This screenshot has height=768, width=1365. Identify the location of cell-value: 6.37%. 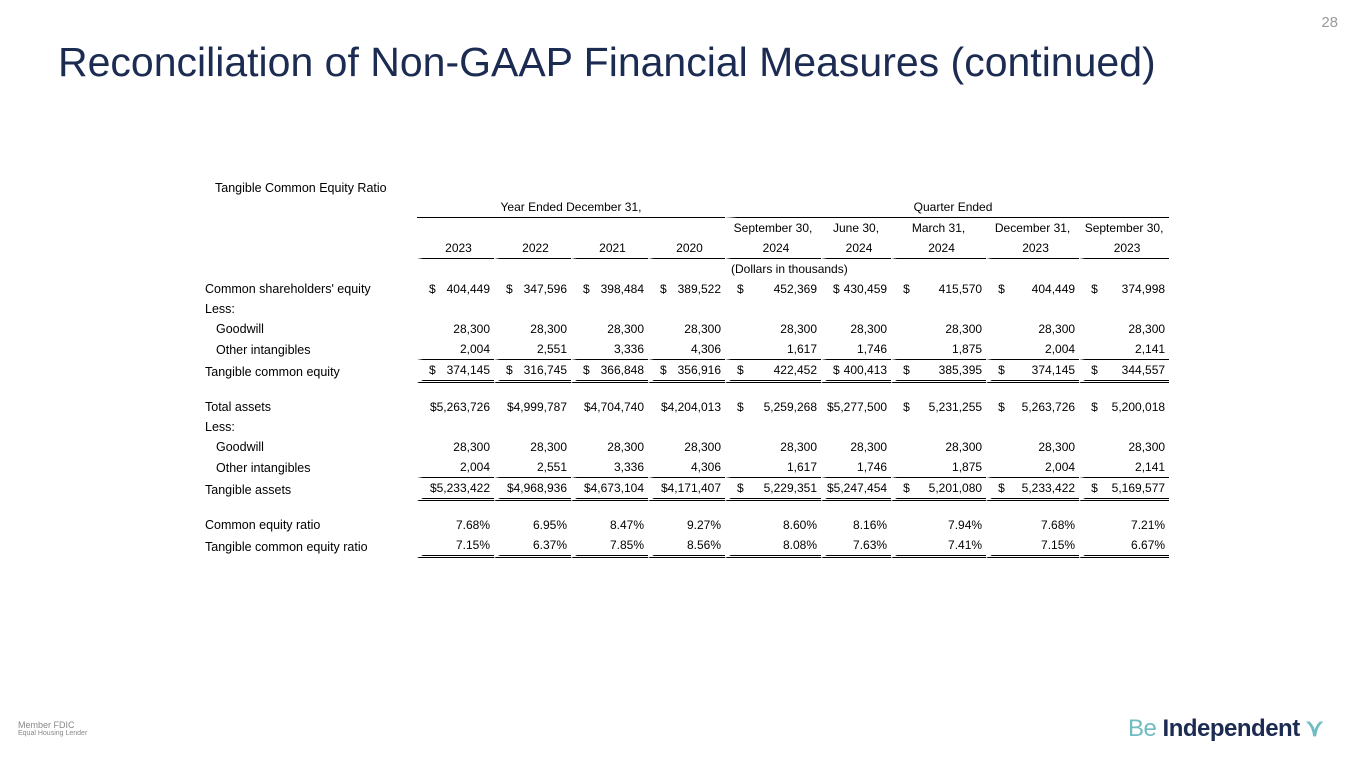
(532, 546).